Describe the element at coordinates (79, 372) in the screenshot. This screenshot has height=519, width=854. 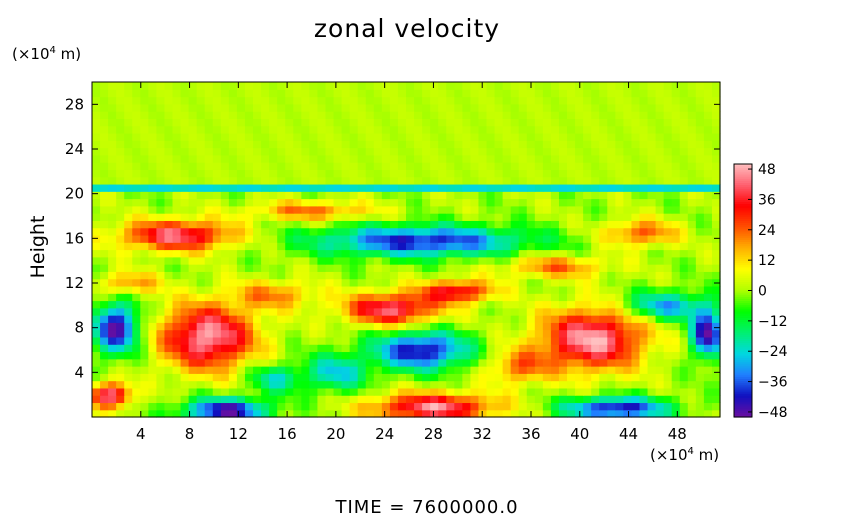
I see `y-tick-label: 4` at that location.